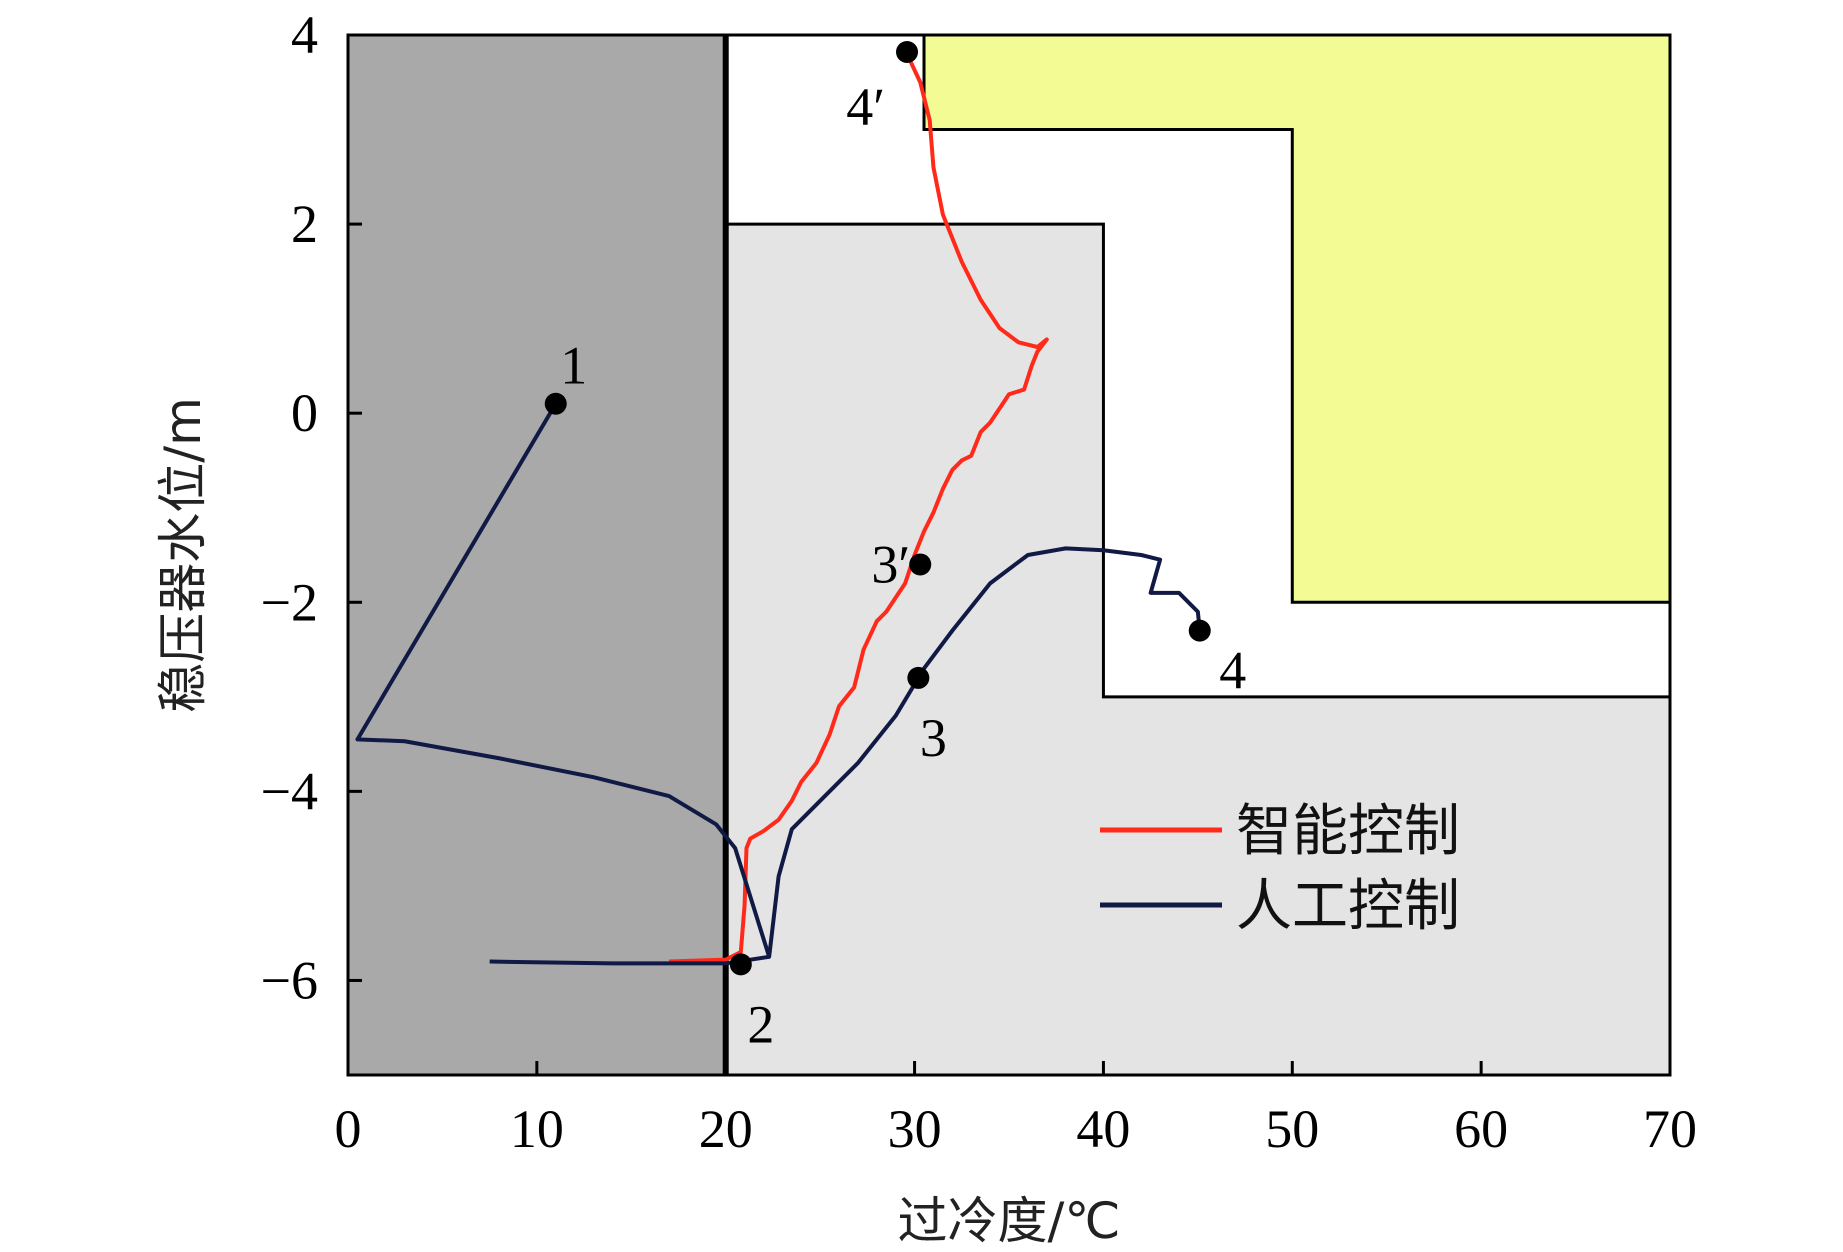  What do you see at coordinates (304, 35) in the screenshot?
I see `y-tick-label-4: 4` at bounding box center [304, 35].